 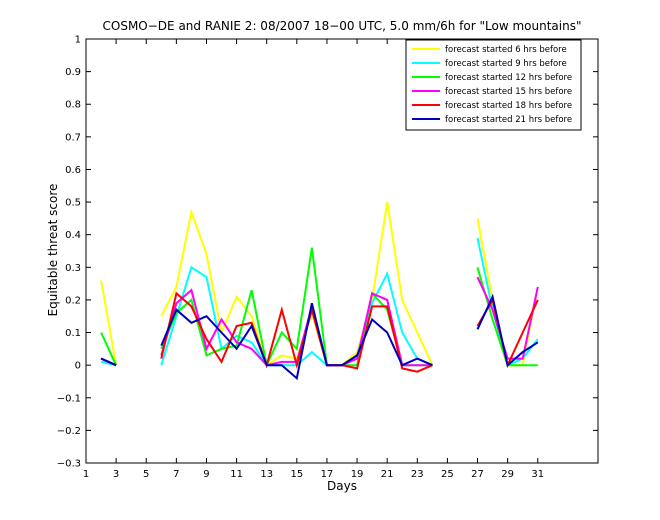 What do you see at coordinates (73, 170) in the screenshot?
I see `y-tick-label: 0.6` at bounding box center [73, 170].